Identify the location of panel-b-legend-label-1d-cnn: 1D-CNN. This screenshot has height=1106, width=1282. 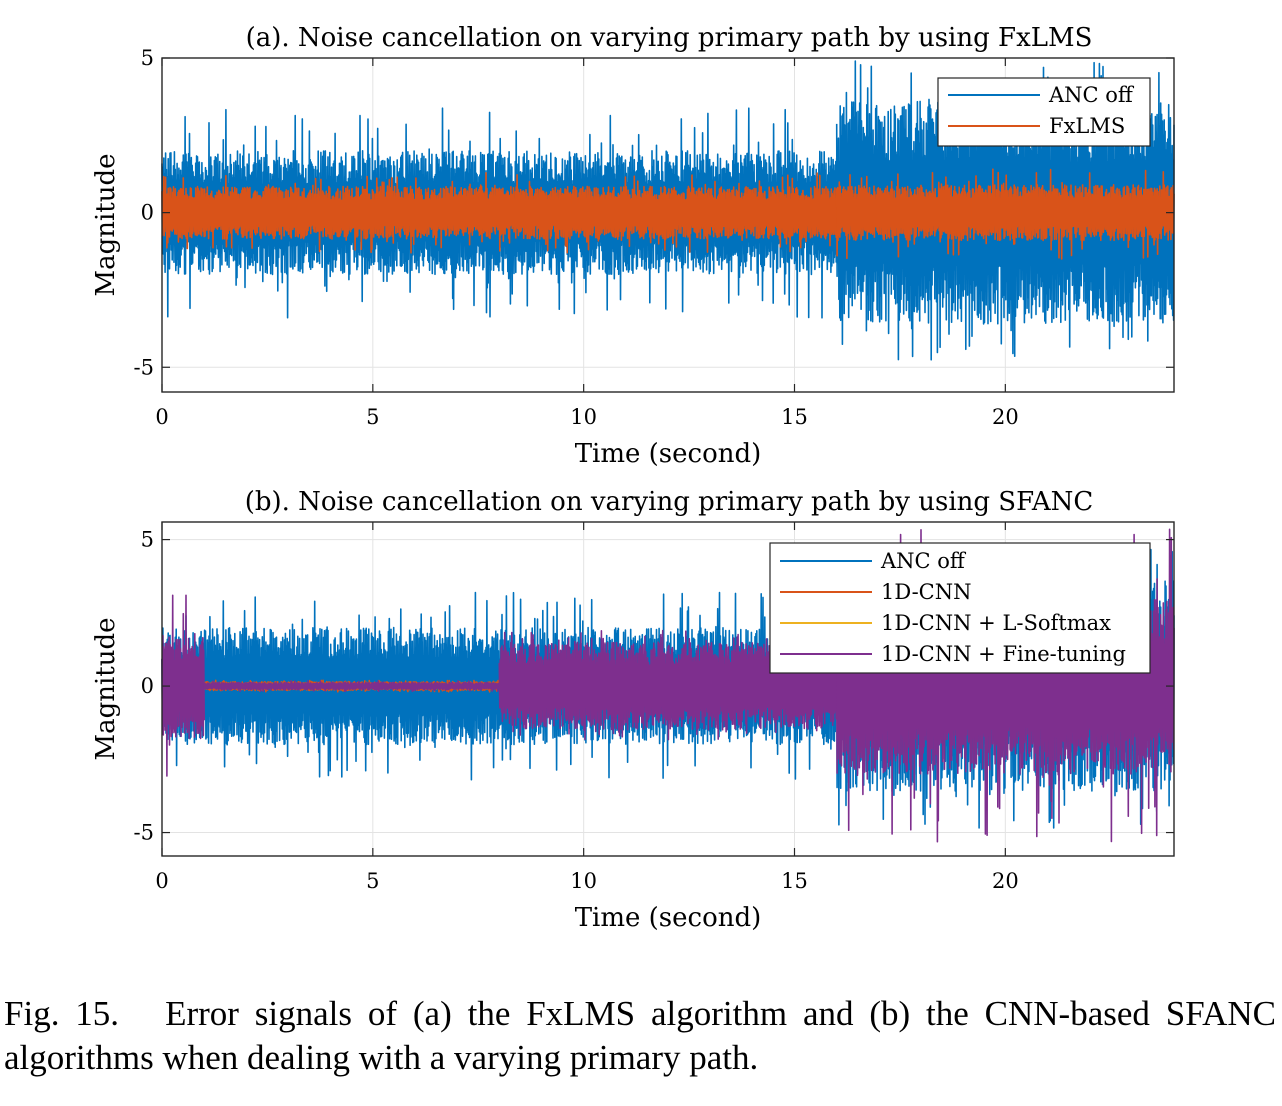
(926, 592).